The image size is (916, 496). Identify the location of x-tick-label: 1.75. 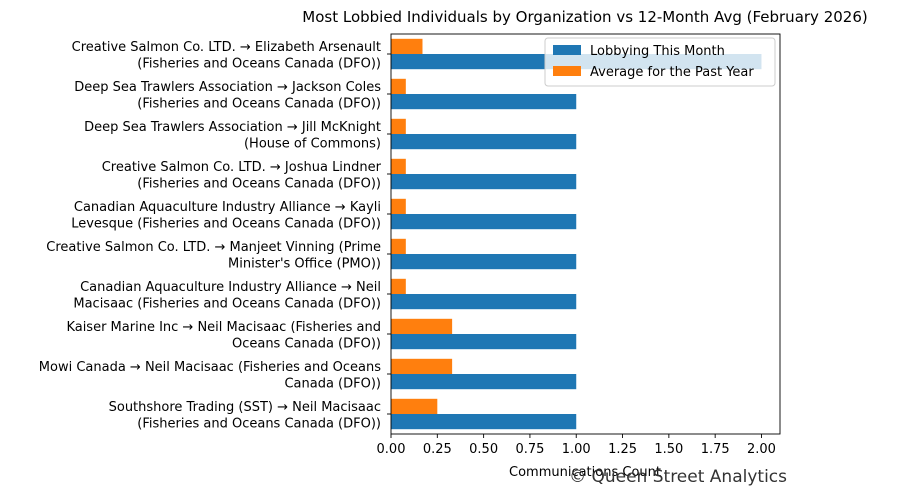
(715, 449).